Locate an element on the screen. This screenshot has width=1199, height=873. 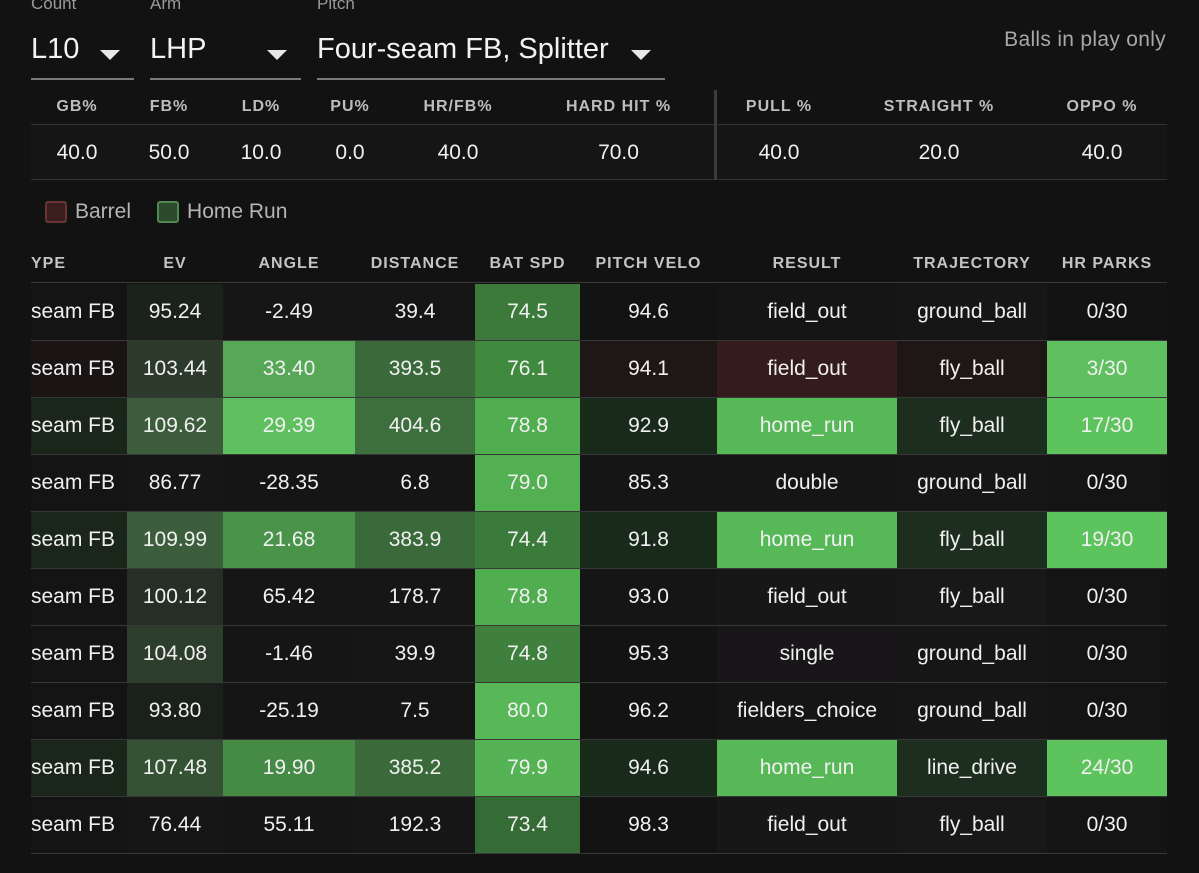
stat-value: 10.0 is located at coordinates (261, 152).